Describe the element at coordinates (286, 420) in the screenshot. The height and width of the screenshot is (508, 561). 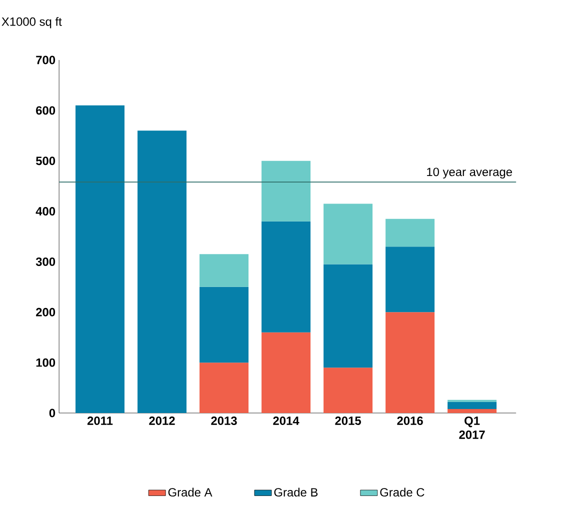
I see `x-tick-label: 2014` at that location.